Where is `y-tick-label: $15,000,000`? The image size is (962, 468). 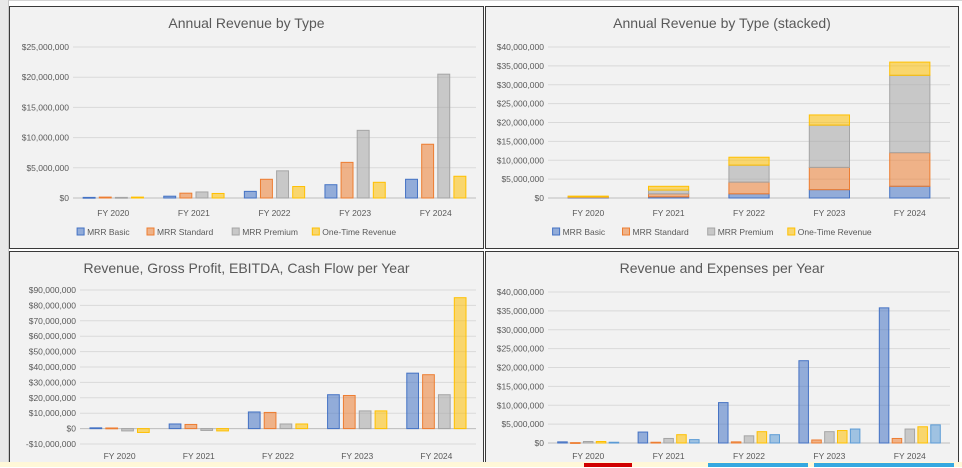 y-tick-label: $15,000,000 is located at coordinates (521, 386).